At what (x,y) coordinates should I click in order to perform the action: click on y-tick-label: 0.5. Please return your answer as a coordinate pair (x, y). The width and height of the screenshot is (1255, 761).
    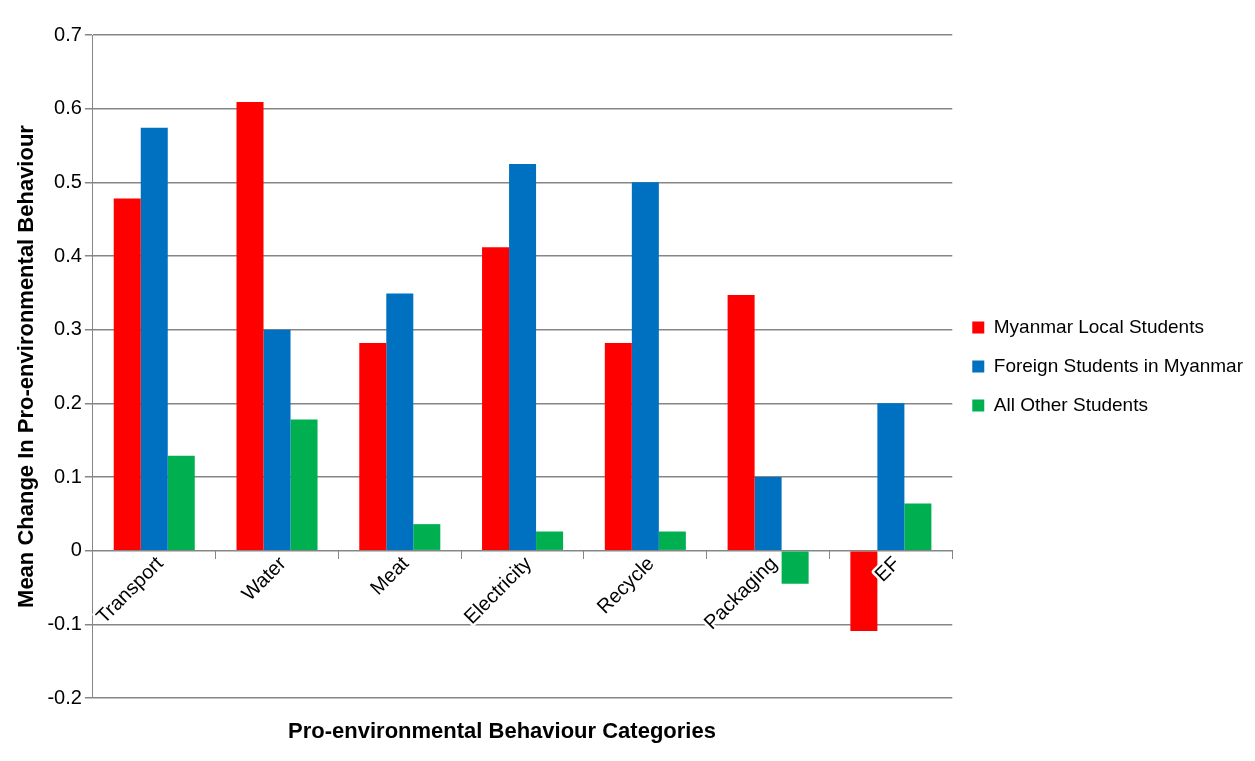
    Looking at the image, I should click on (68, 180).